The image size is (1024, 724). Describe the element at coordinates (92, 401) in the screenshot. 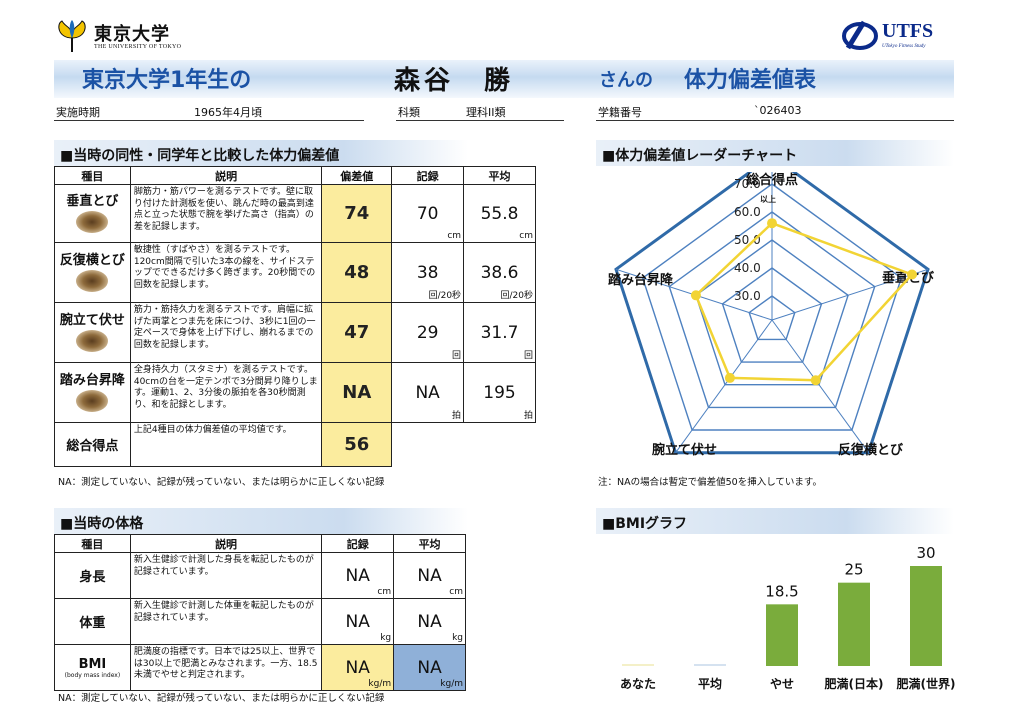

I see `step-test-photo` at that location.